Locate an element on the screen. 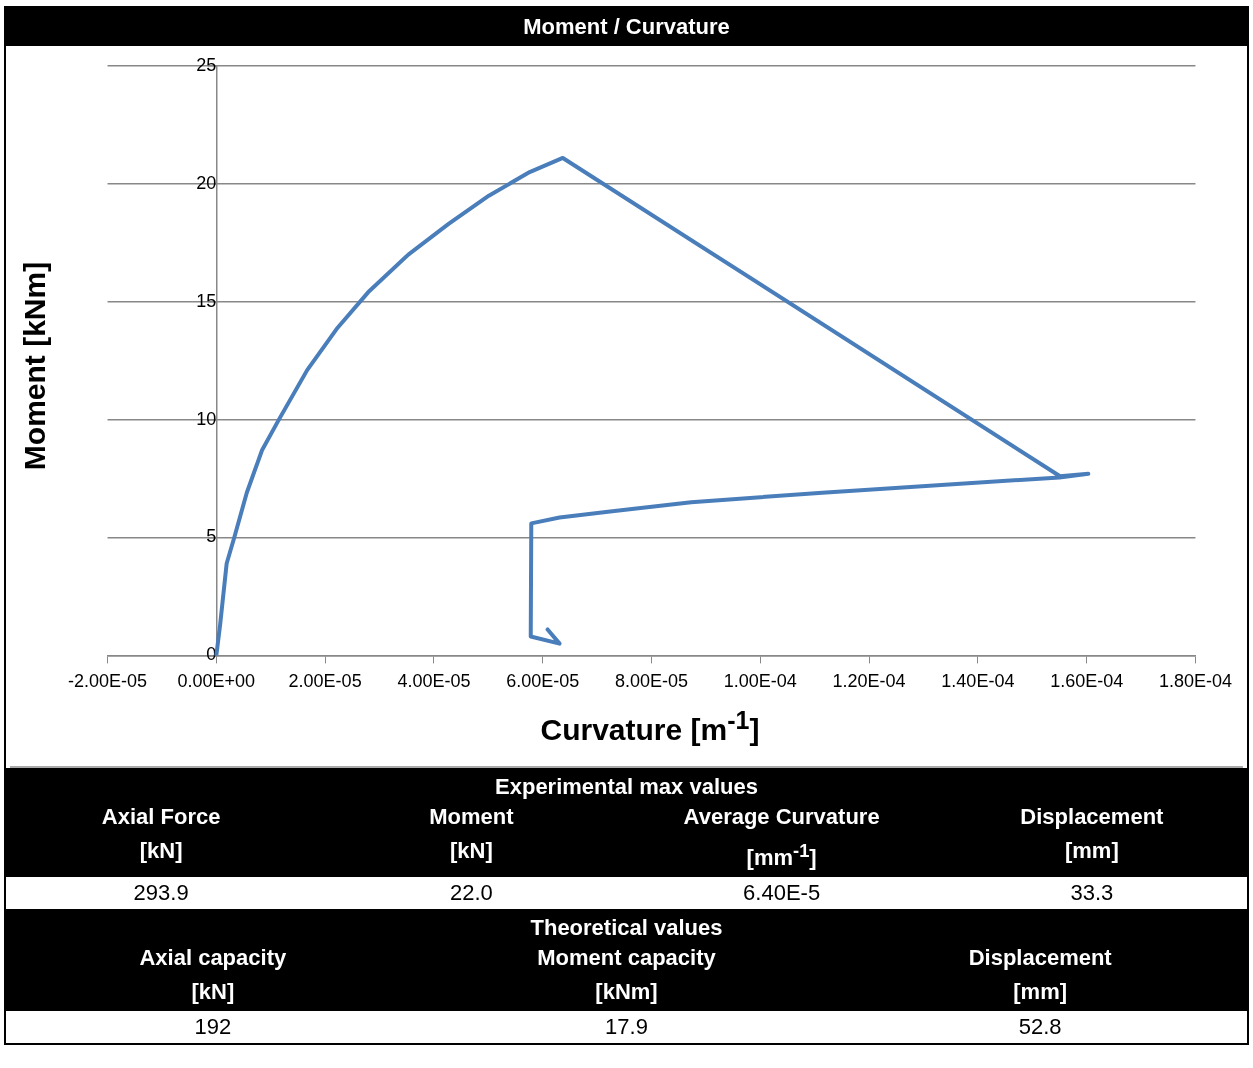 The height and width of the screenshot is (1068, 1253). text: 33.3 is located at coordinates (1092, 893).